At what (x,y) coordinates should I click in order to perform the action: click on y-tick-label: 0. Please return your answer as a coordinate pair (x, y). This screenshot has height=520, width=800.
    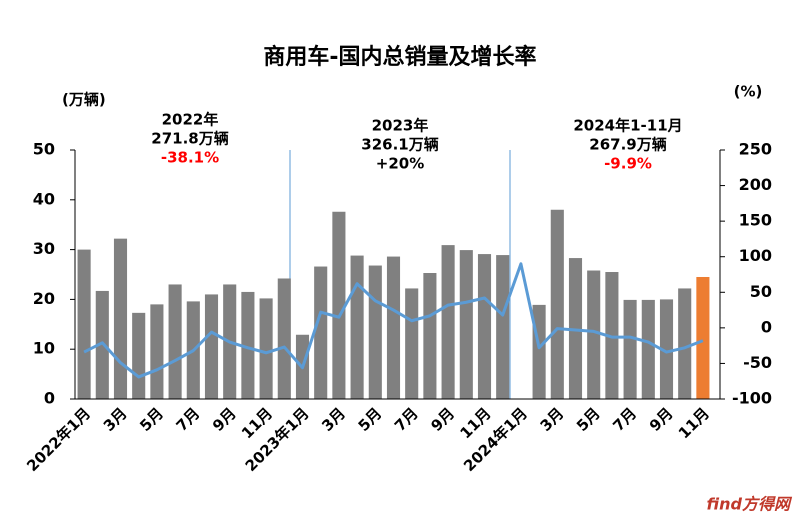
    Looking at the image, I should click on (49, 398).